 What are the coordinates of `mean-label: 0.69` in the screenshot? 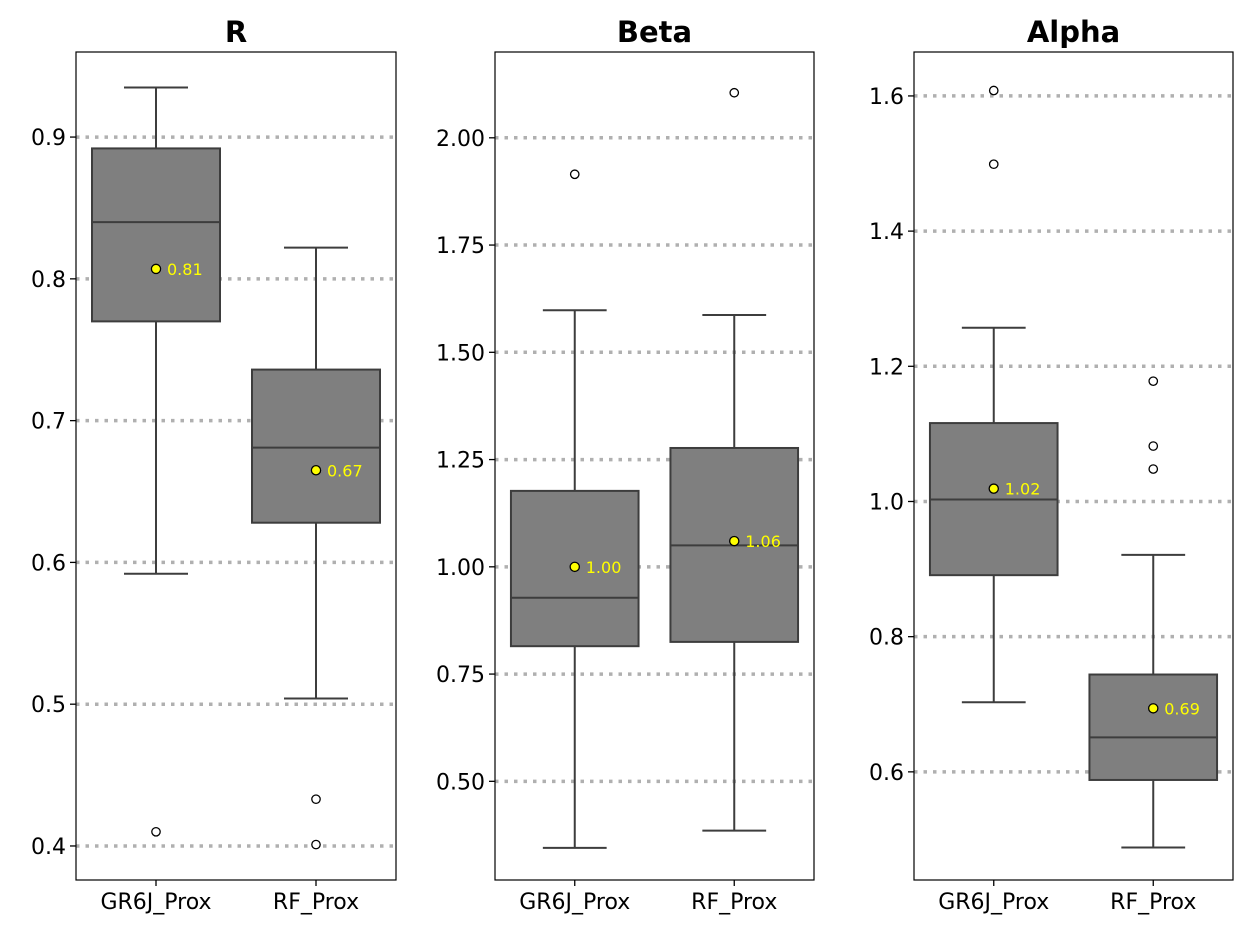 It's located at (1182, 708).